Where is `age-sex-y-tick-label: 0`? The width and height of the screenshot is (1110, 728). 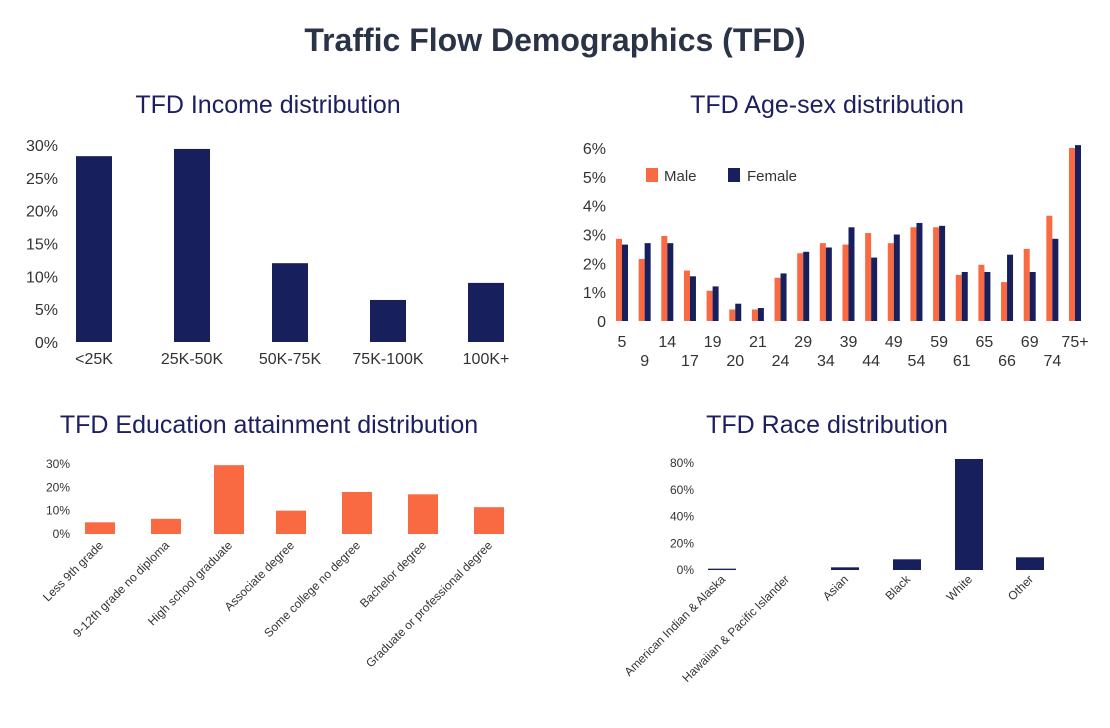 age-sex-y-tick-label: 0 is located at coordinates (601, 322).